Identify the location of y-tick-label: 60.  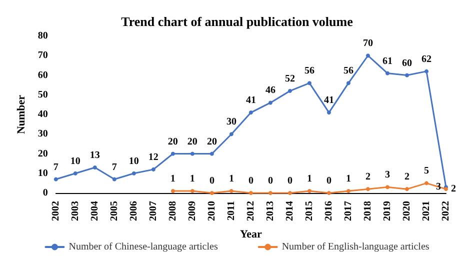
(43, 75).